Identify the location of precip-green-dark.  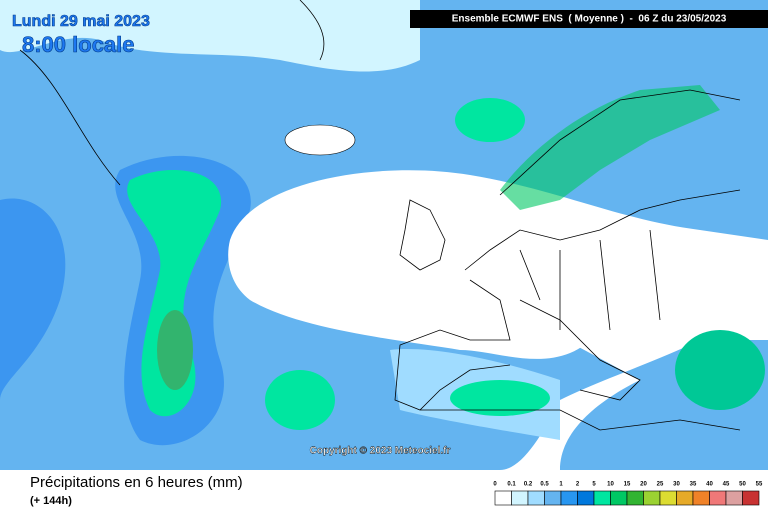
(175, 350).